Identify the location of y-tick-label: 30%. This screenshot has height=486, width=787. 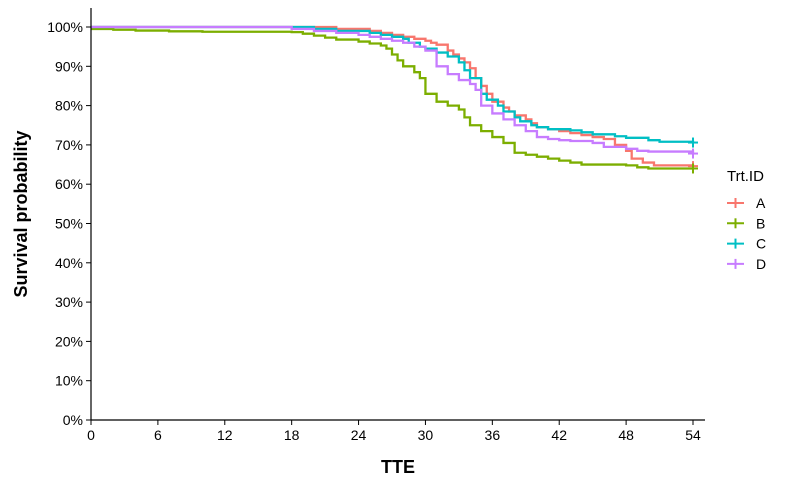
(69, 302).